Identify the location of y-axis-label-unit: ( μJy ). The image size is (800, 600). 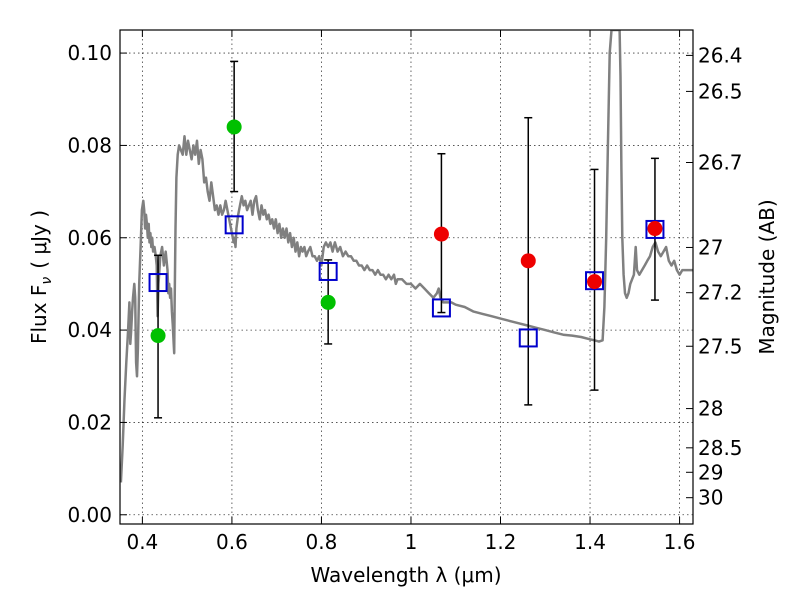
(39, 239).